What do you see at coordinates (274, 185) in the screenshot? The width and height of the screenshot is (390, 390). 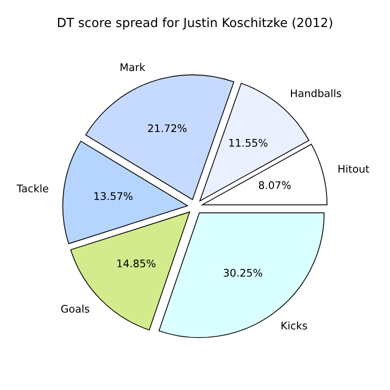 I see `data-label: 8.07%` at bounding box center [274, 185].